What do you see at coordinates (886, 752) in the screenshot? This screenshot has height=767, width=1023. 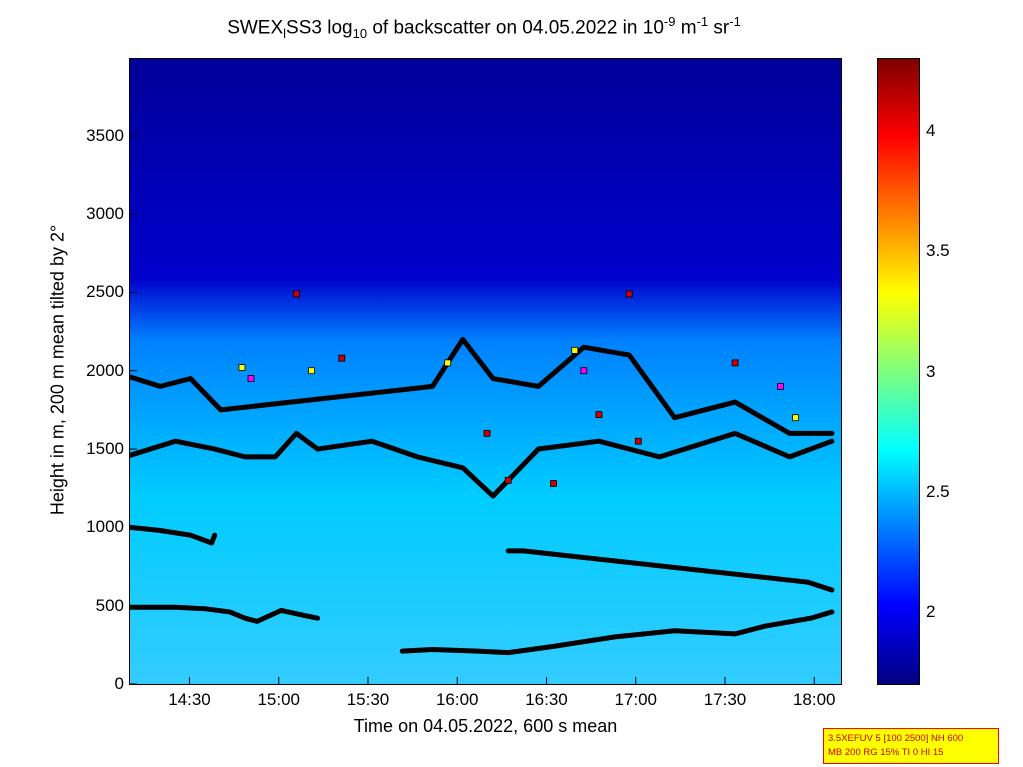 I see `info-line-2: MB 200 RG 15% TI 0 HI 15` at bounding box center [886, 752].